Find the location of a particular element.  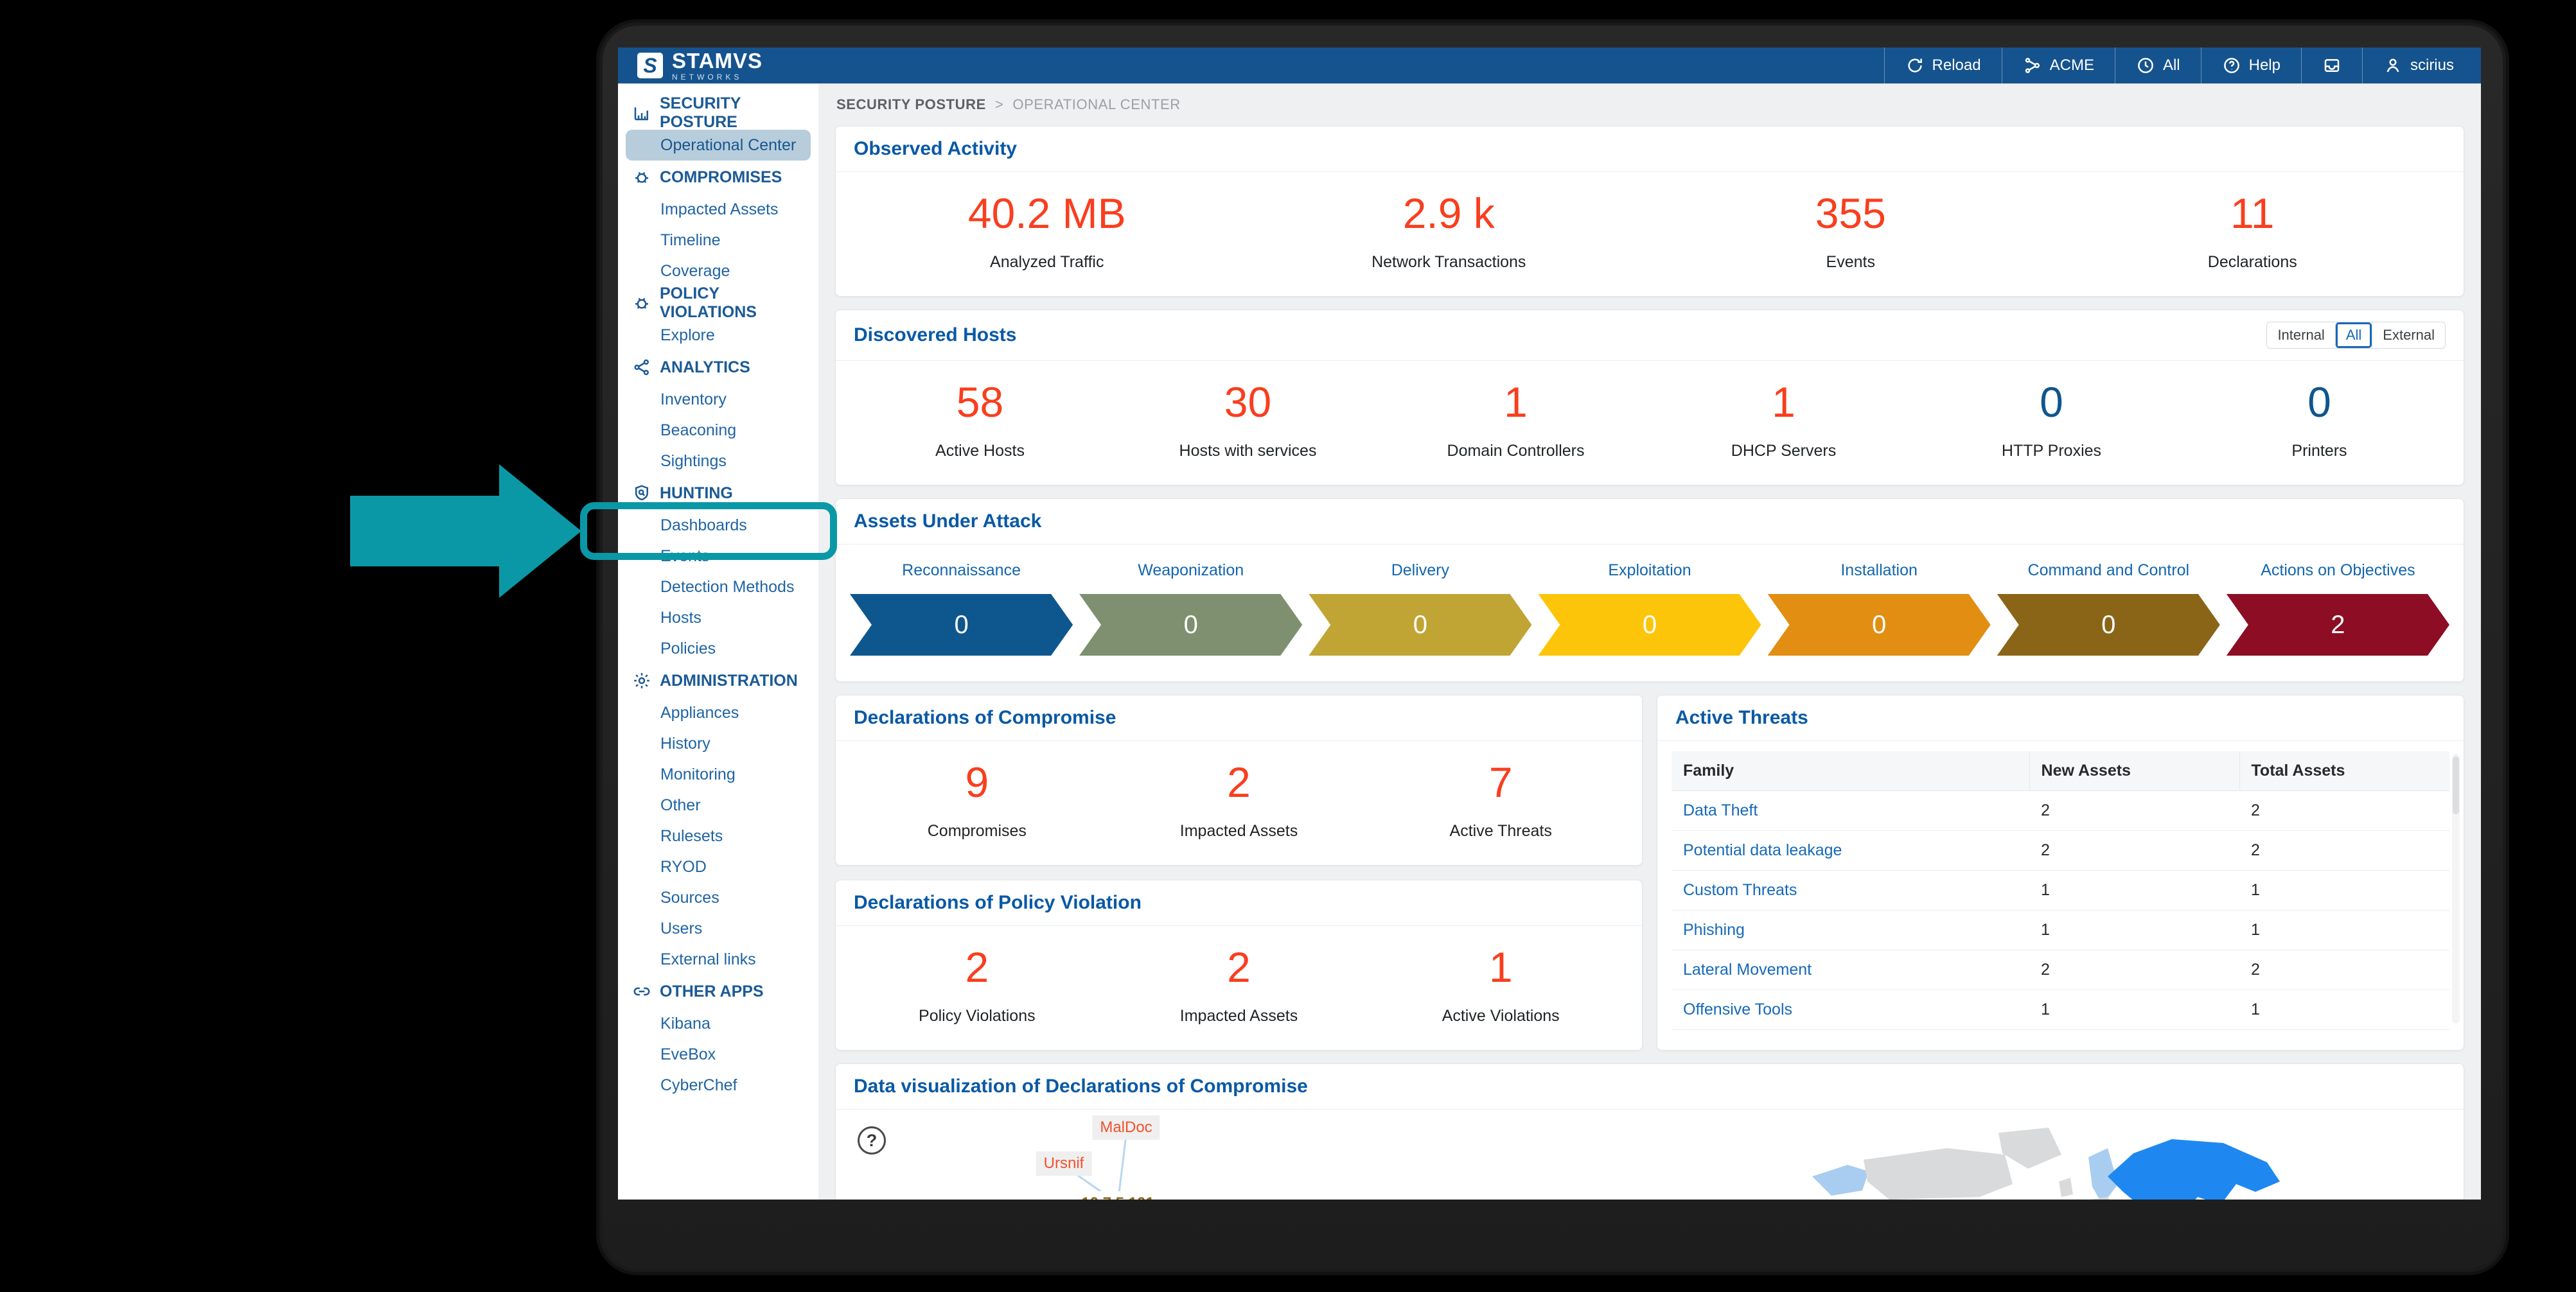

declarations-of-policy-violation-title: Declarations of Policy Violation is located at coordinates (998, 902).